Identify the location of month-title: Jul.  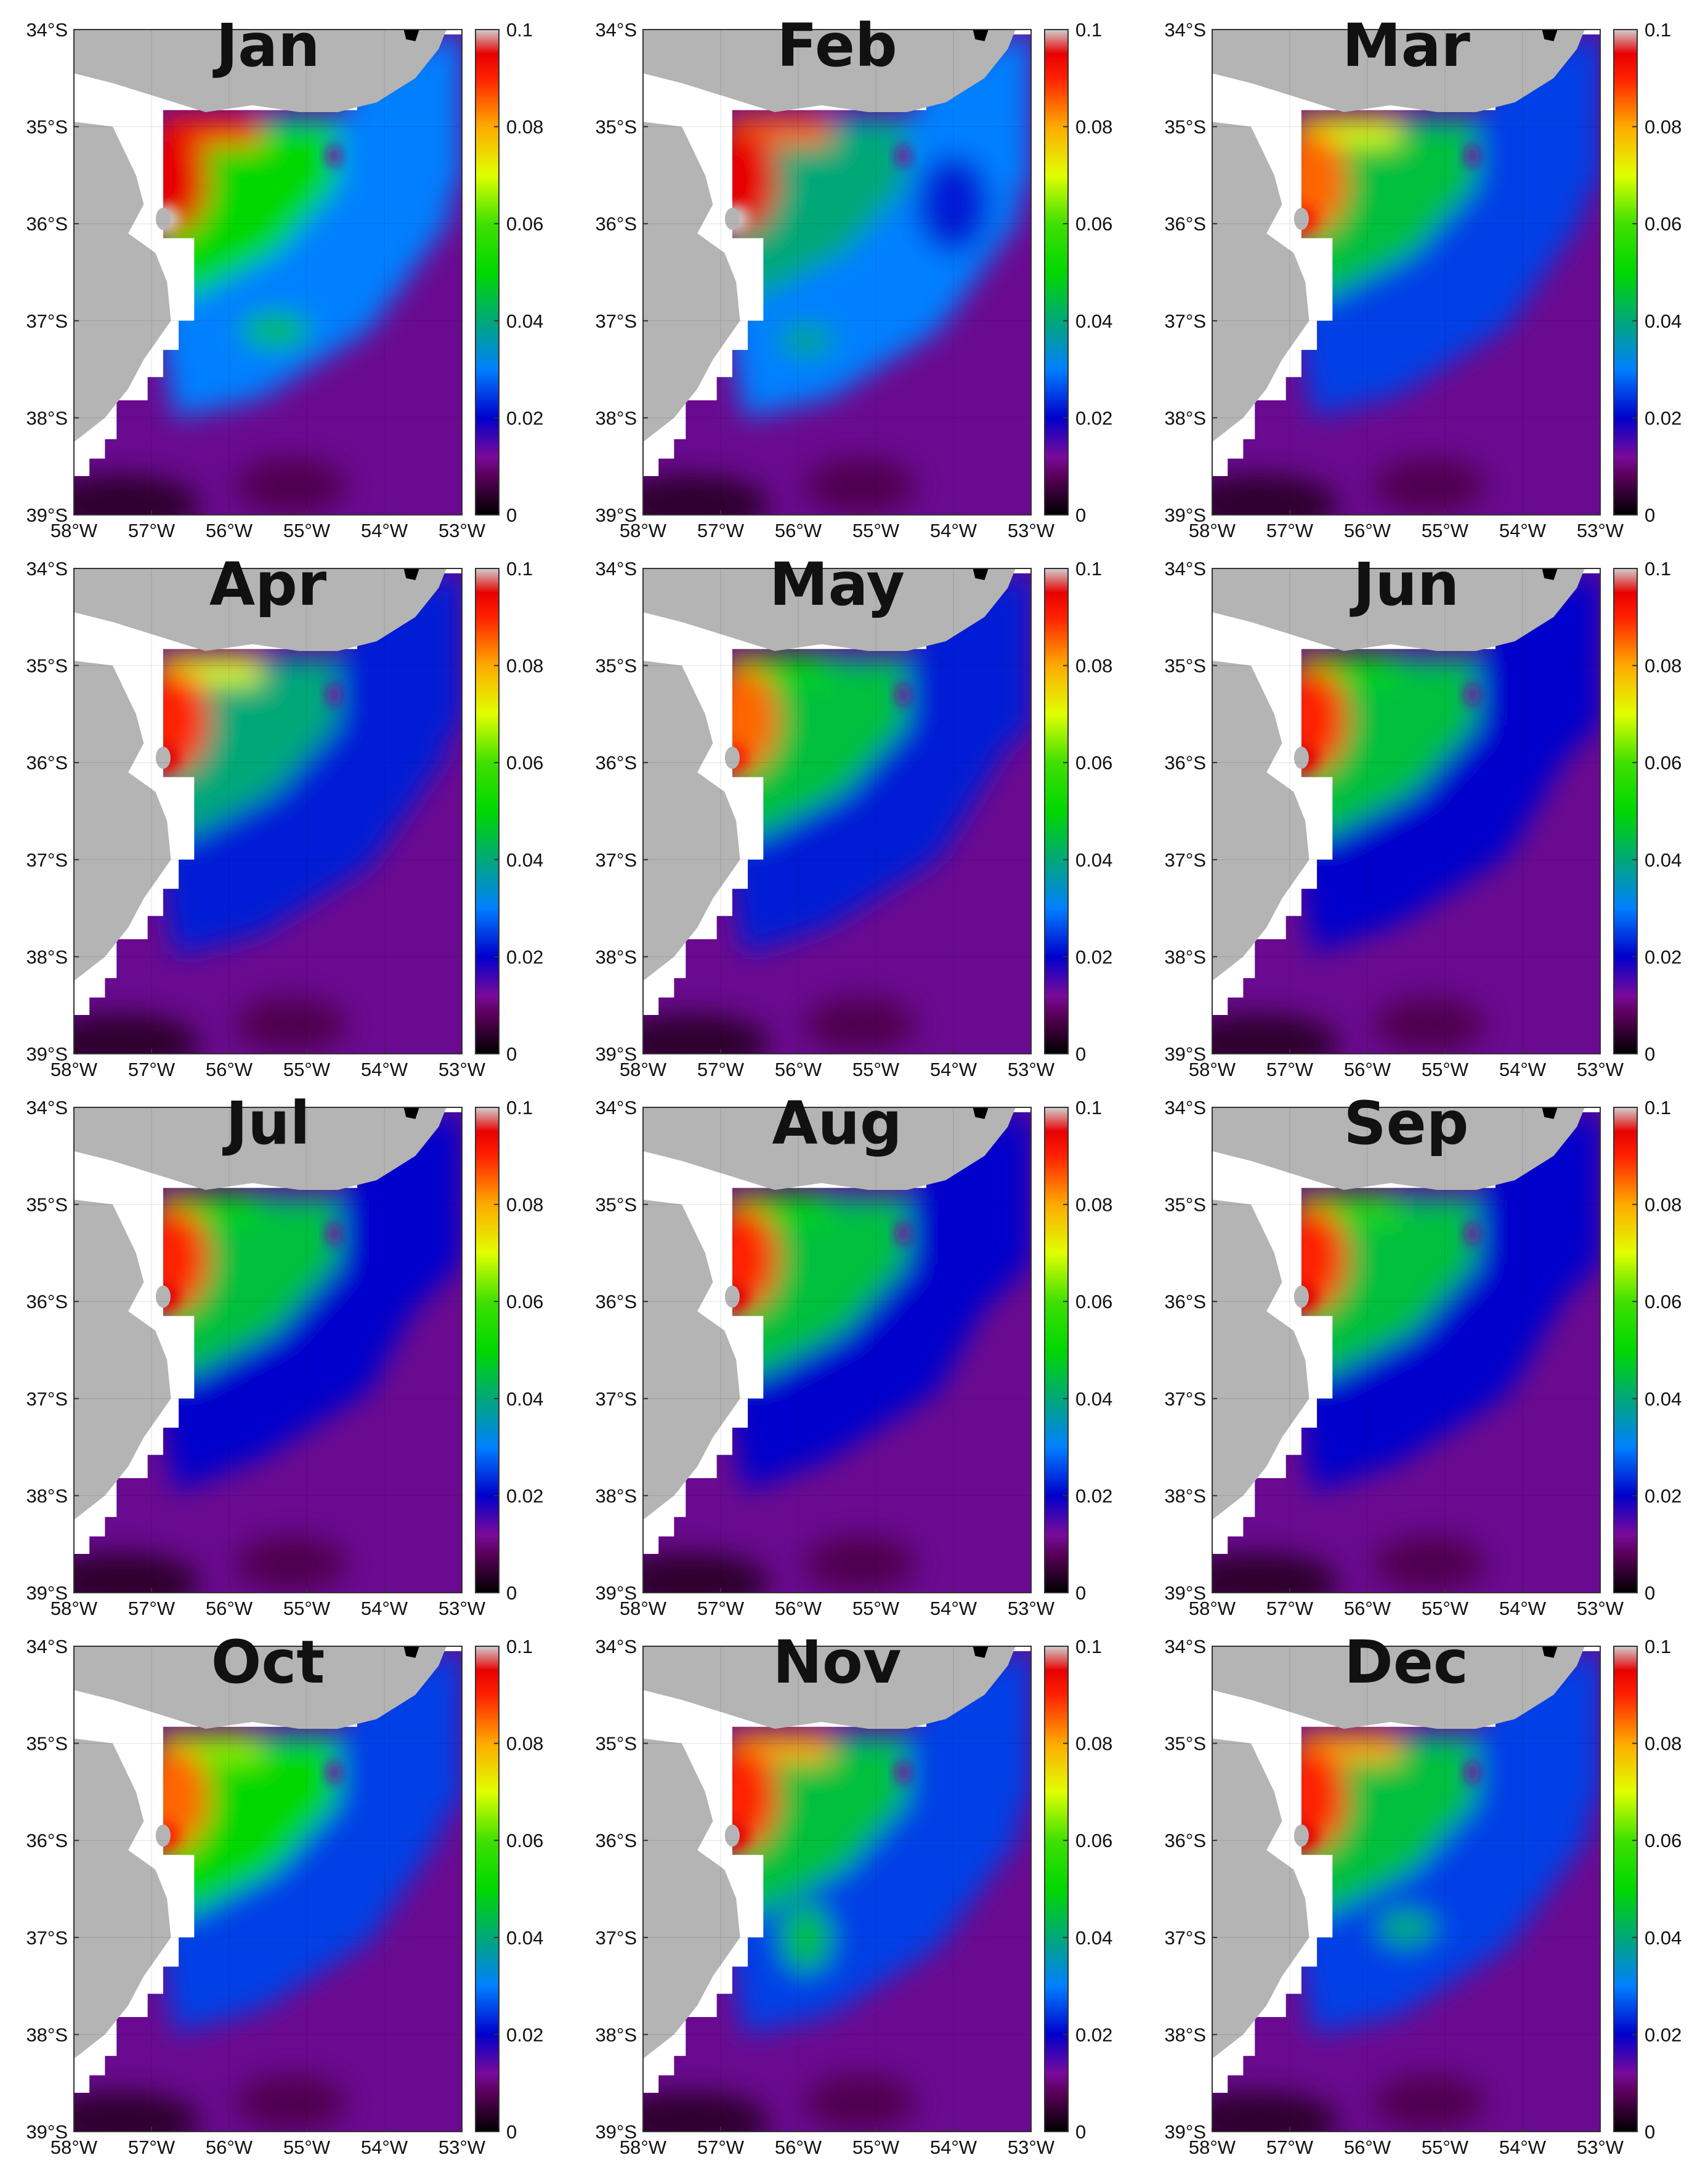
(267, 1123).